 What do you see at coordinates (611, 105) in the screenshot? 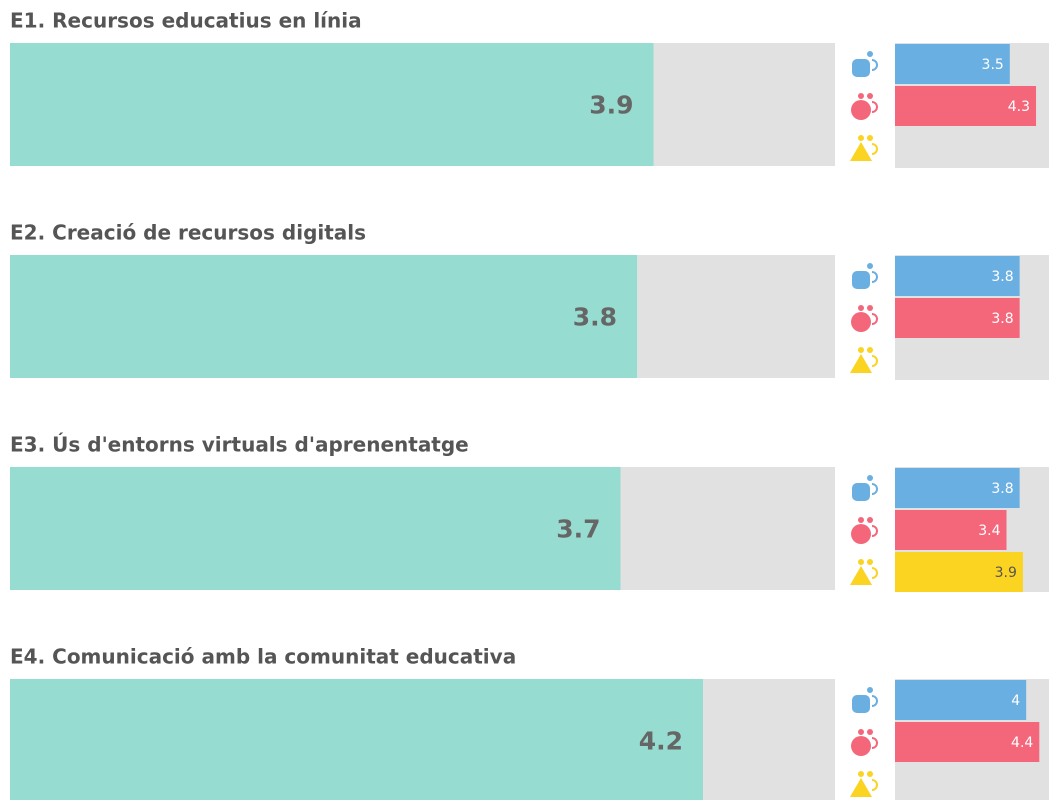
I see `bar-value-label: 3.9` at bounding box center [611, 105].